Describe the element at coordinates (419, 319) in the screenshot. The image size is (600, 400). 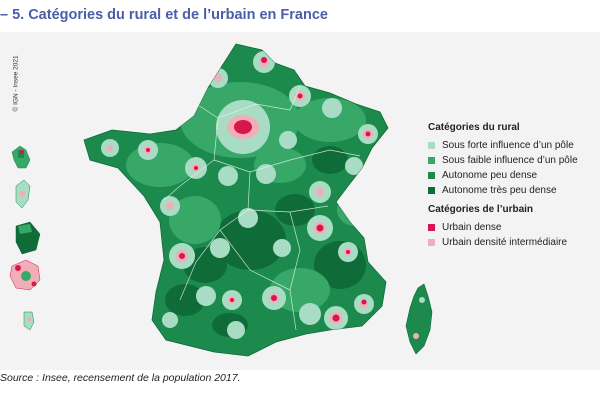
I see `corsica` at that location.